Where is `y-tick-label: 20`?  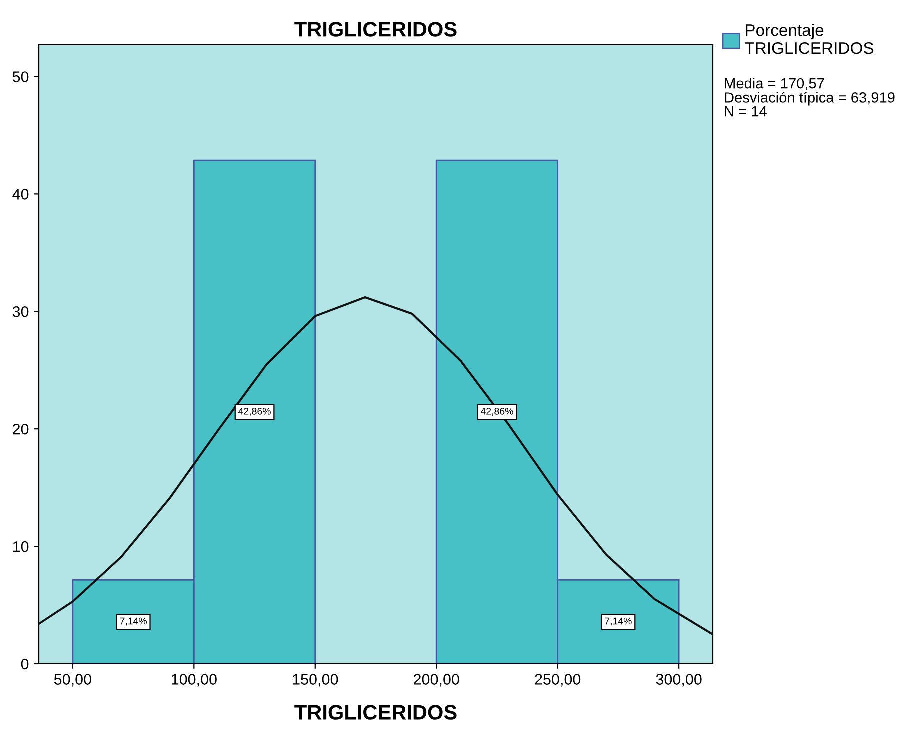 y-tick-label: 20 is located at coordinates (21, 429).